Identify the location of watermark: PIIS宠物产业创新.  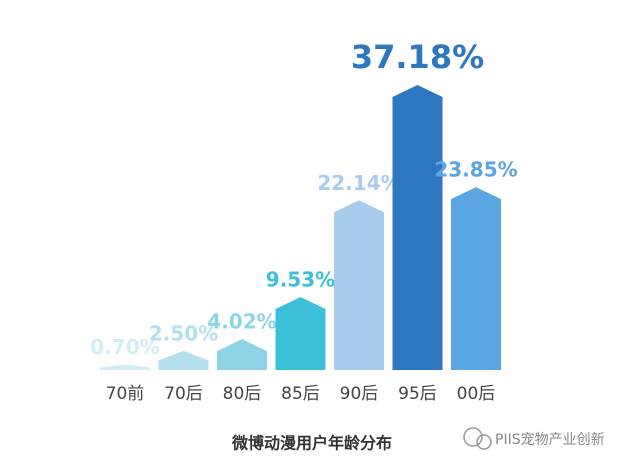
(550, 440).